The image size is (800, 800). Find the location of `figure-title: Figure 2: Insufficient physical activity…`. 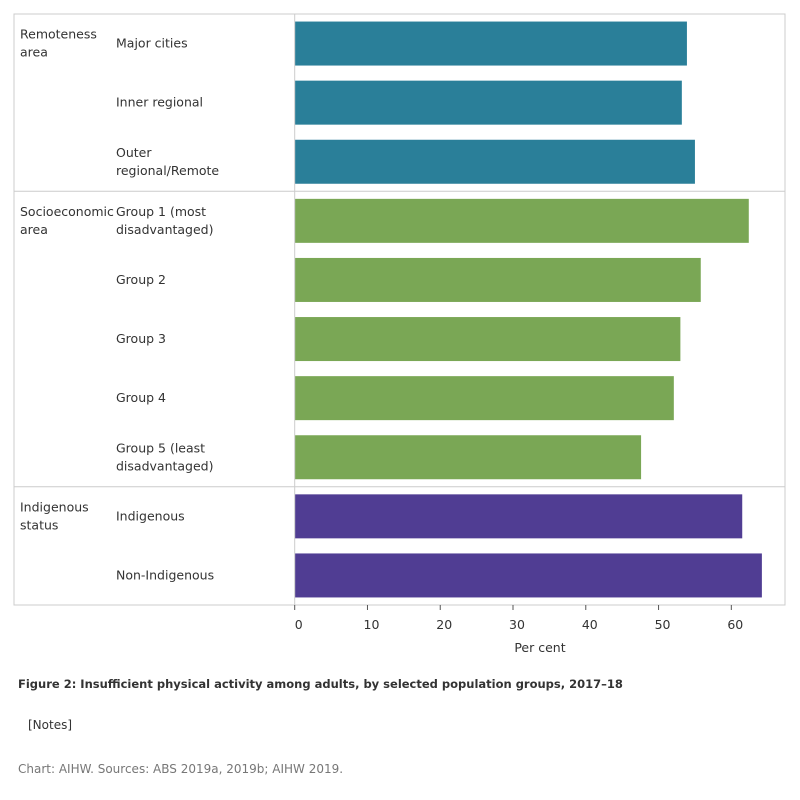

figure-title: Figure 2: Insufficient physical activity… is located at coordinates (320, 684).